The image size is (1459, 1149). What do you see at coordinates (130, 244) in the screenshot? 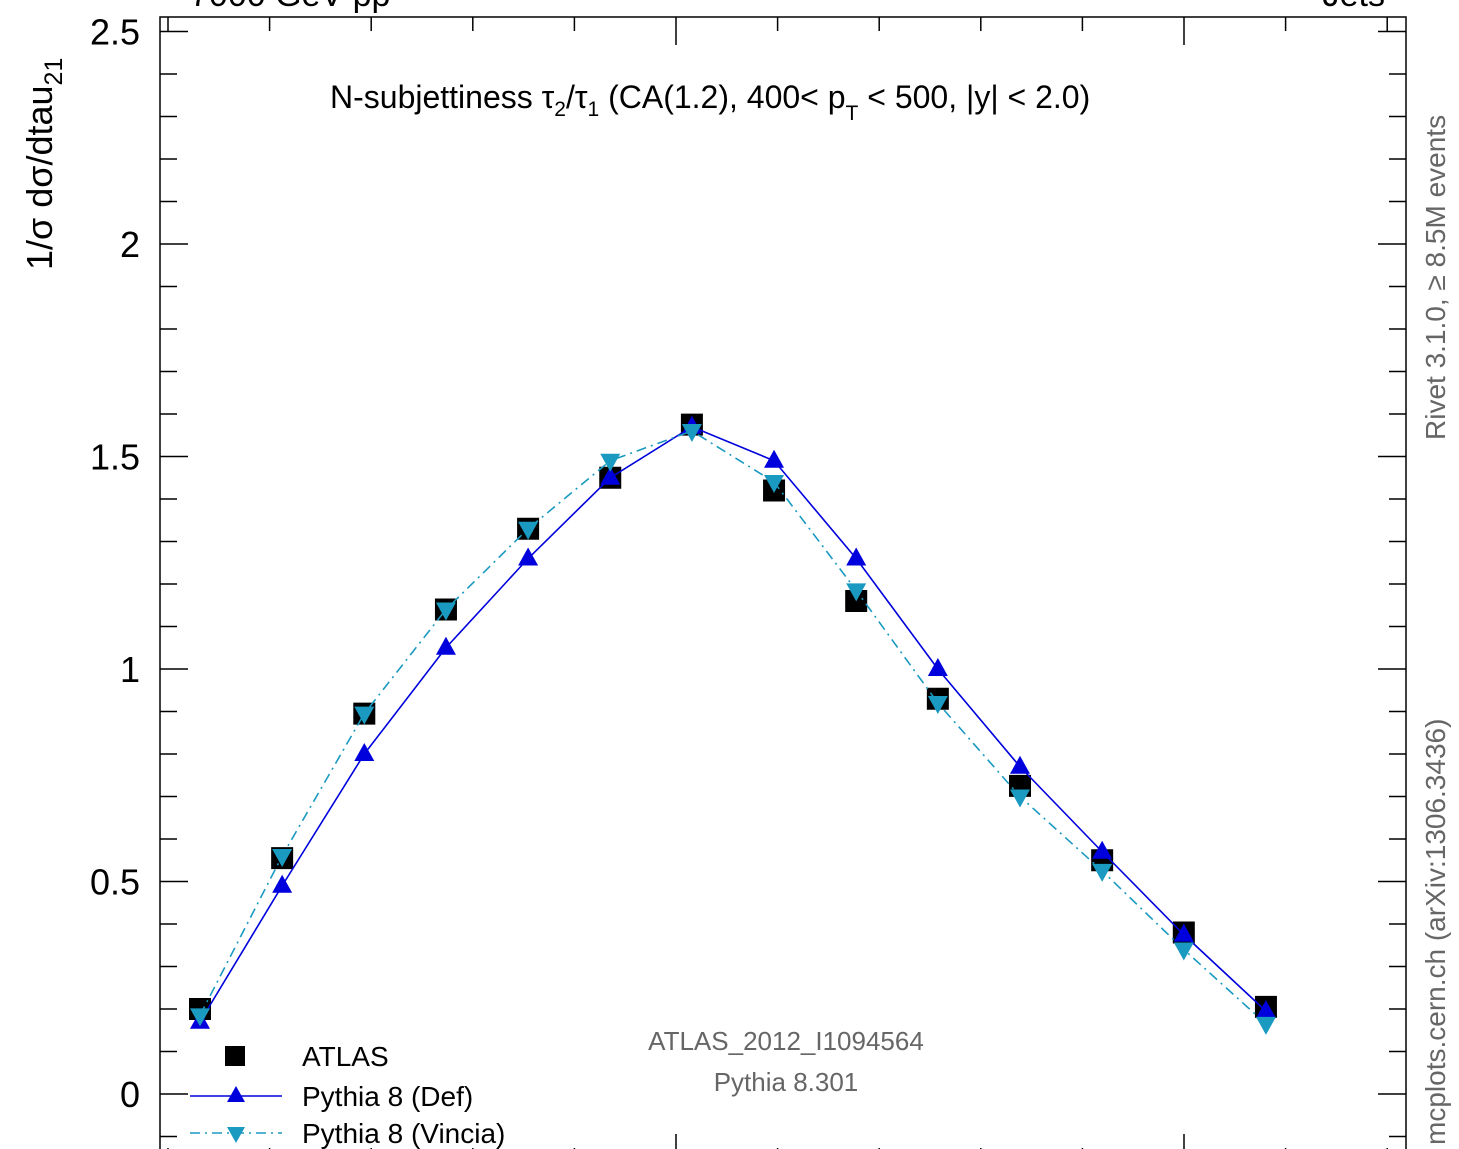
I see `y-tick-label: 2` at bounding box center [130, 244].